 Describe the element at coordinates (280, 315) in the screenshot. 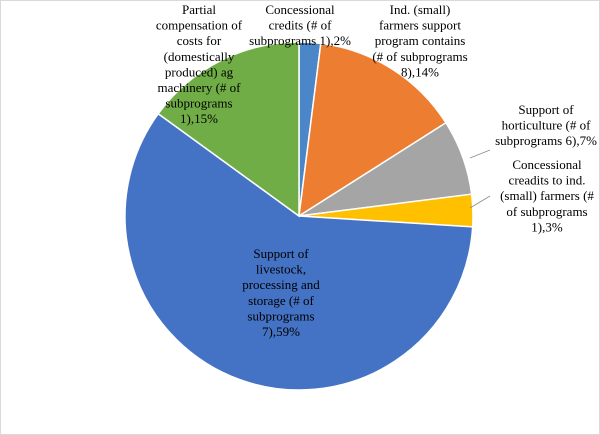

I see `slice-label-4-line-4: subprograms` at that location.